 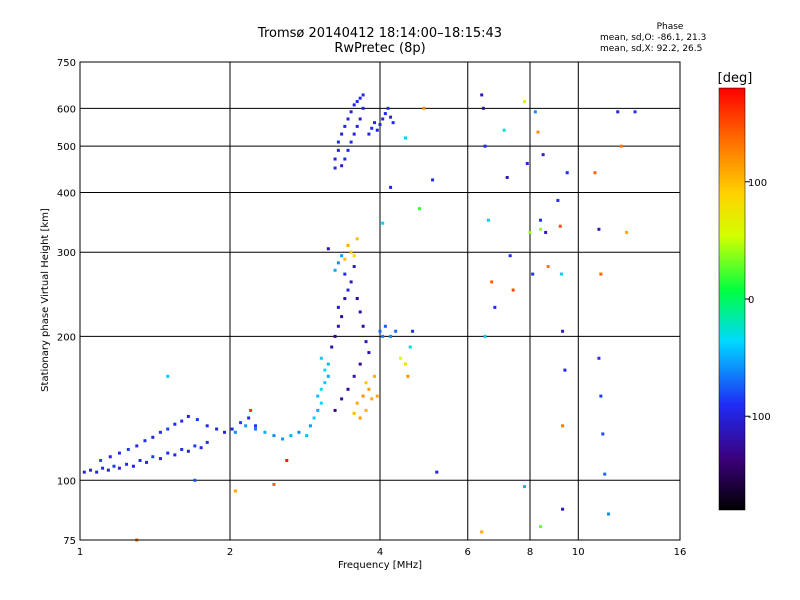 I want to click on x-tick-label: 2, so click(x=230, y=552).